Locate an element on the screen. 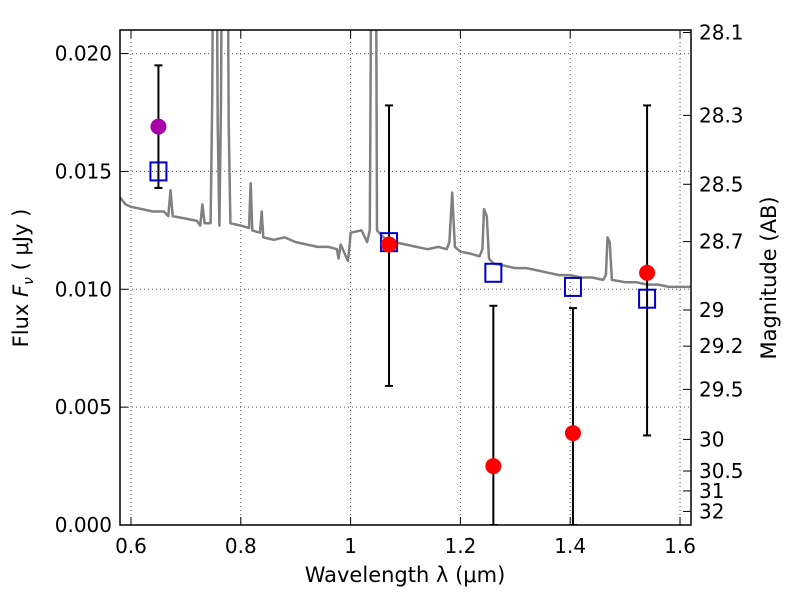 The height and width of the screenshot is (600, 800). y2-tick-label: 31 is located at coordinates (711, 491).